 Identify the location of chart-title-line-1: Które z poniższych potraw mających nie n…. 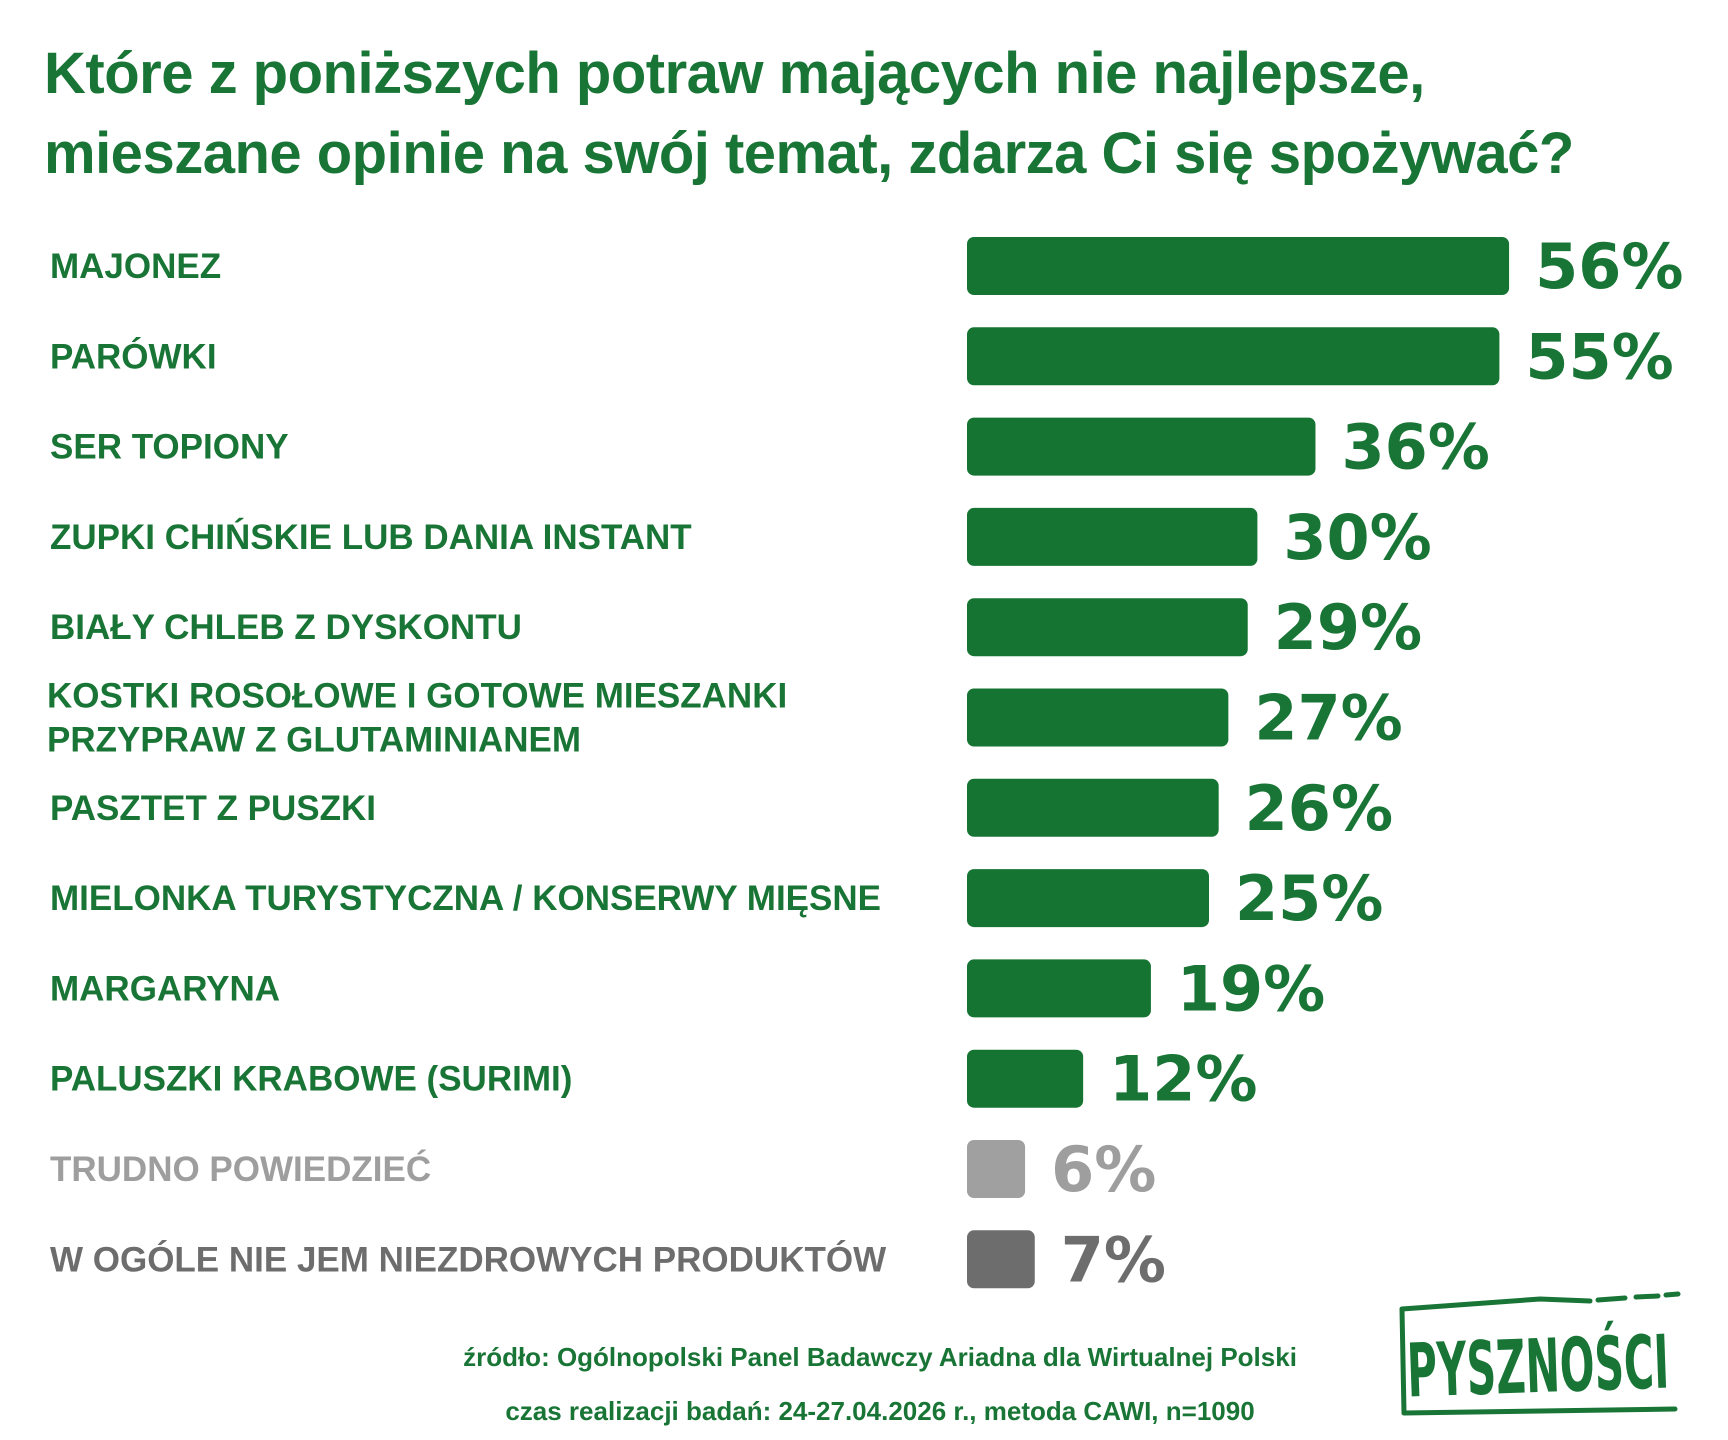
(734, 73).